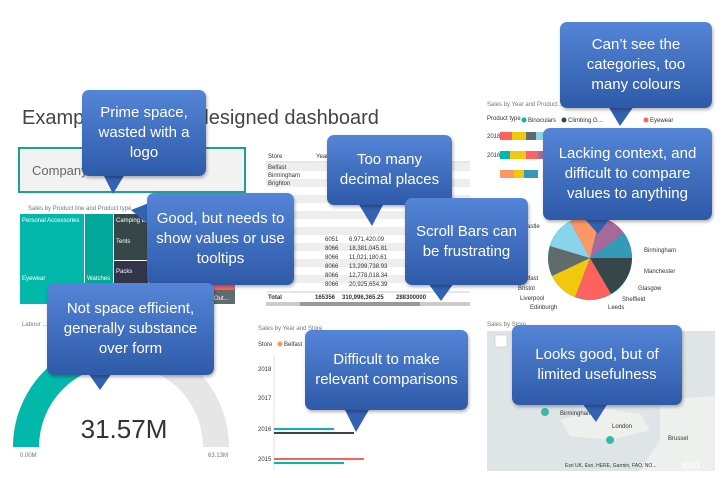  Describe the element at coordinates (265, 430) in the screenshot. I see `bar-category: 2016` at that location.